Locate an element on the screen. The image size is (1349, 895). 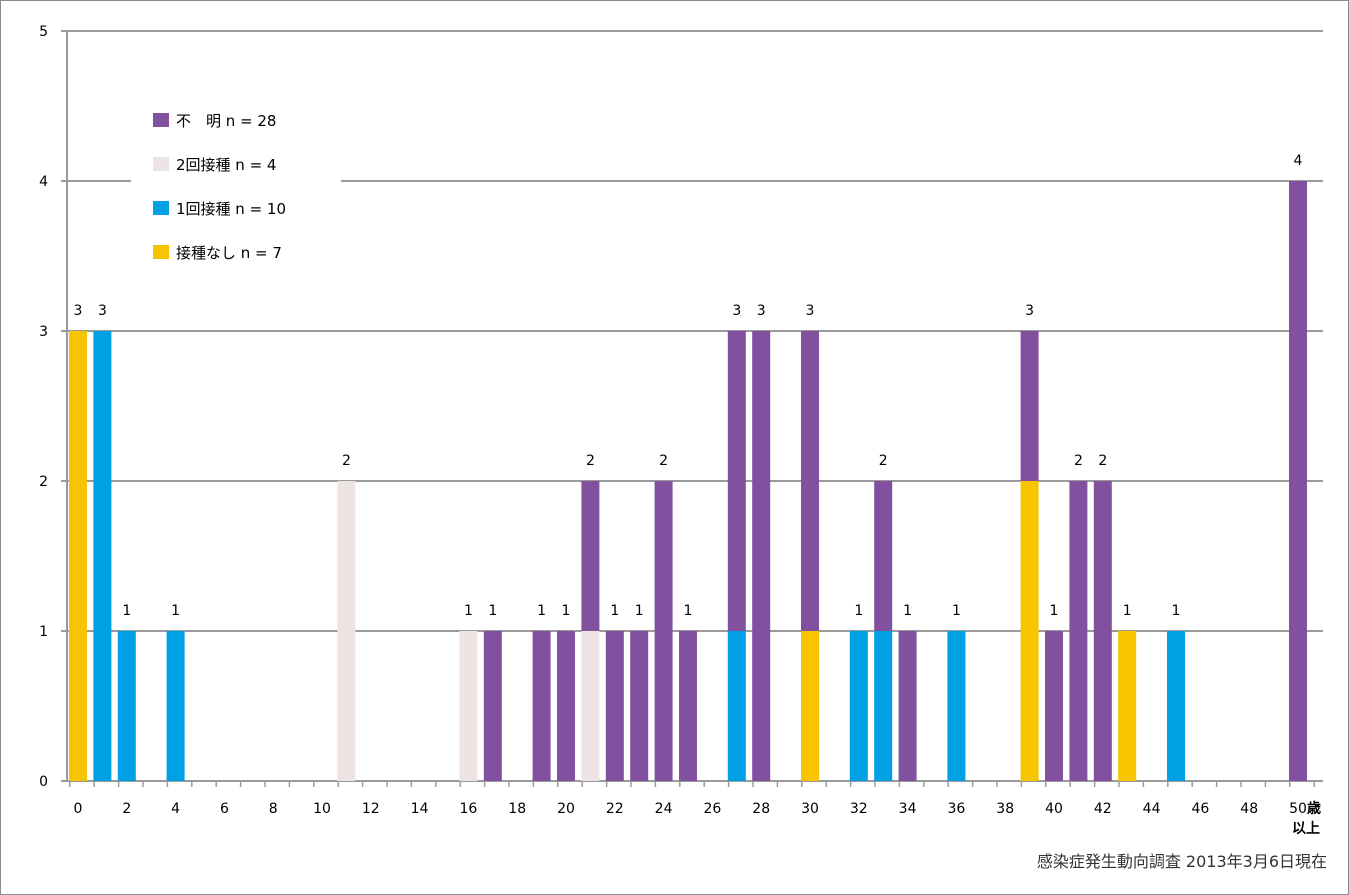
x-tick-label: 32 is located at coordinates (859, 809).